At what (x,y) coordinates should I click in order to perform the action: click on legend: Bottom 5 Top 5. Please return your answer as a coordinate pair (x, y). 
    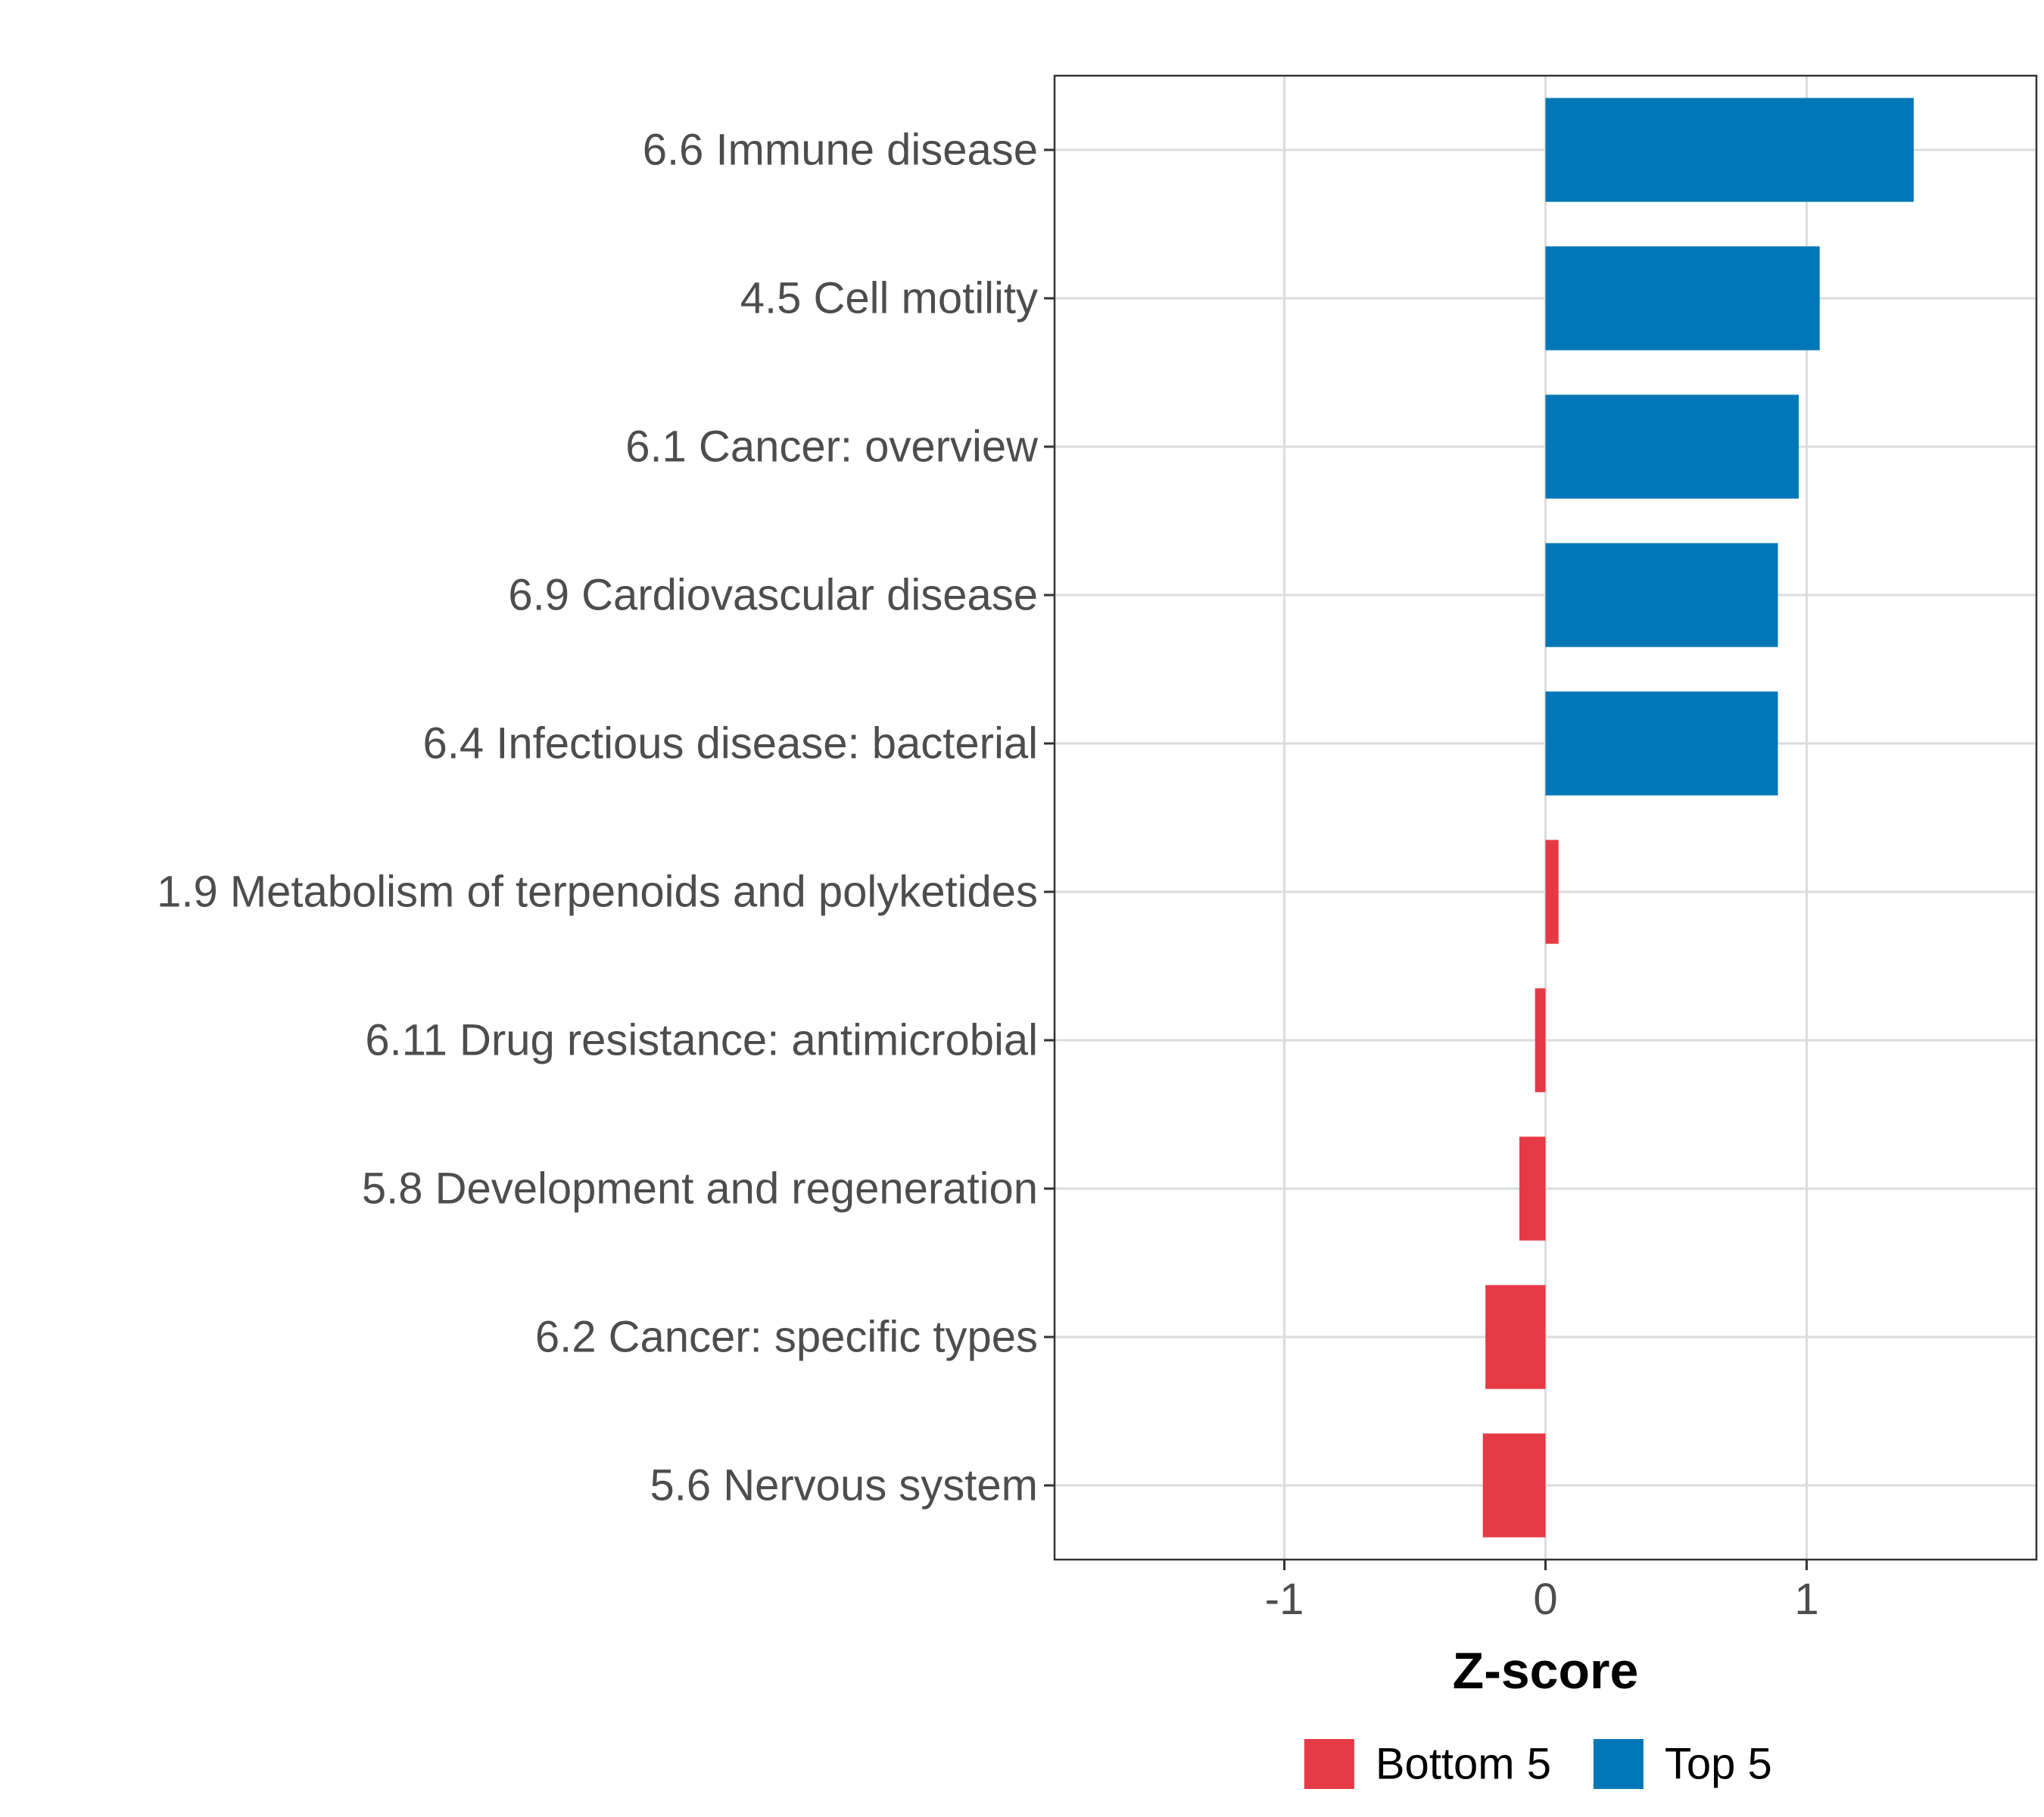
    Looking at the image, I should click on (1538, 1764).